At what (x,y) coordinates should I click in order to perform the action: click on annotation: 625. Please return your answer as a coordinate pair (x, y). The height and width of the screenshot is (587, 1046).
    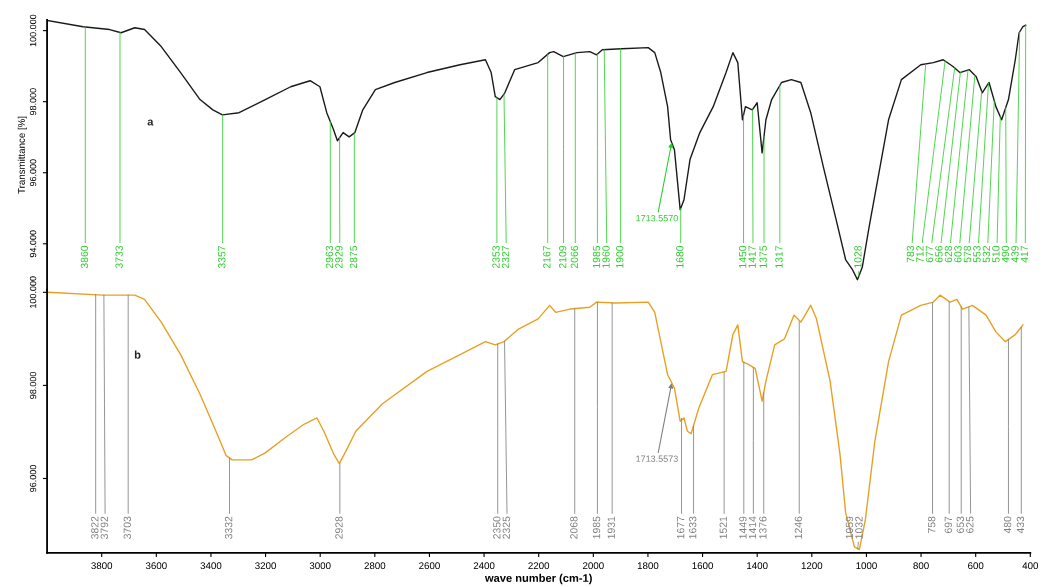
    Looking at the image, I should click on (970, 524).